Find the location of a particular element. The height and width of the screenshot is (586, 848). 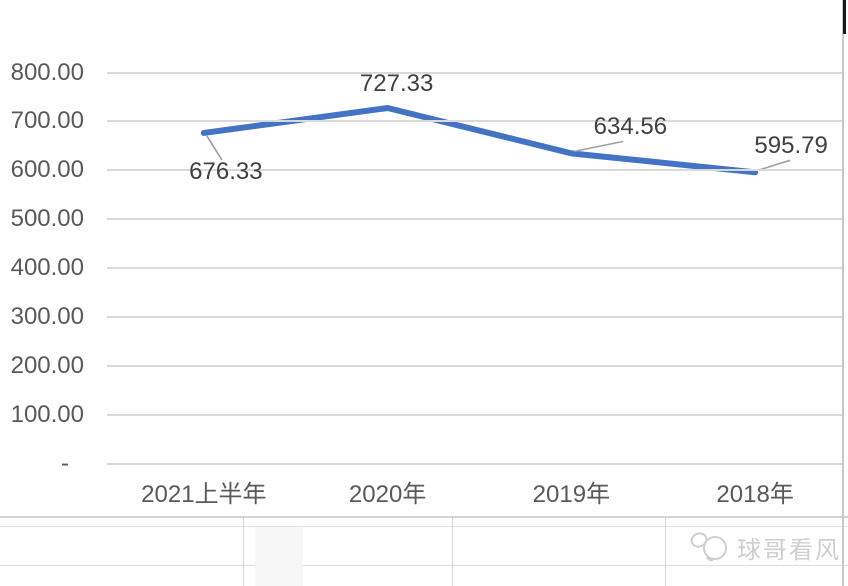

y-axis-tick-label: 600.00 is located at coordinates (47, 170).